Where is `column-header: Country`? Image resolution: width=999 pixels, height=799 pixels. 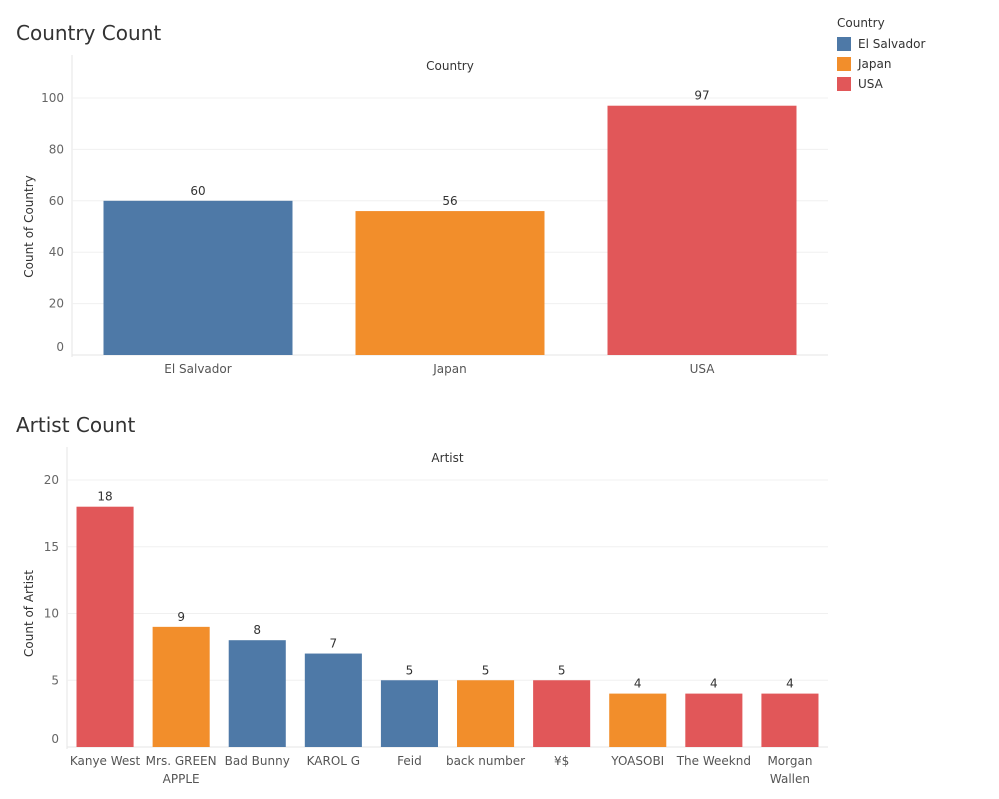 column-header: Country is located at coordinates (450, 66).